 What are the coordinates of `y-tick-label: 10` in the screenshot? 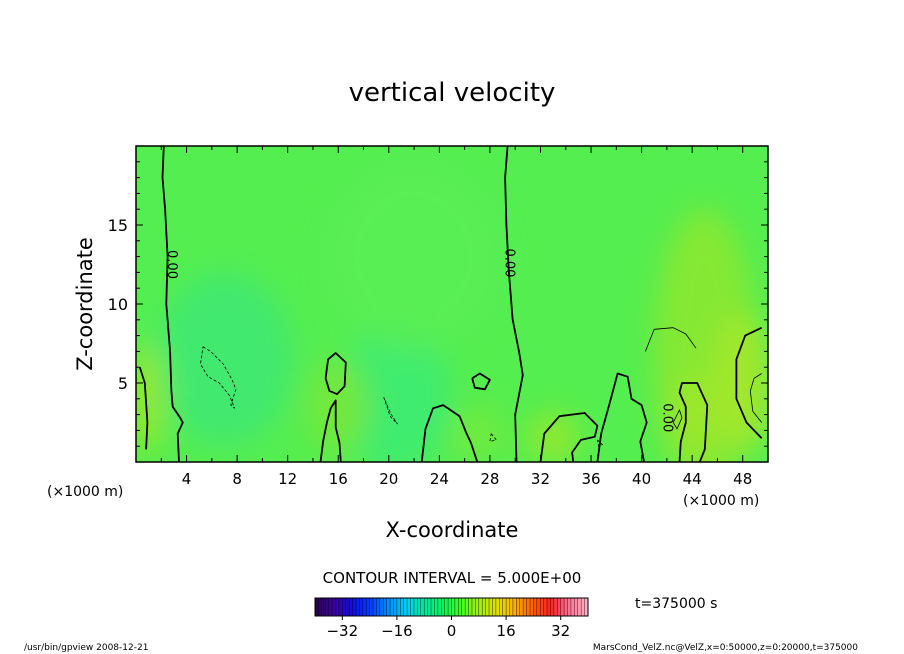 It's located at (118, 304).